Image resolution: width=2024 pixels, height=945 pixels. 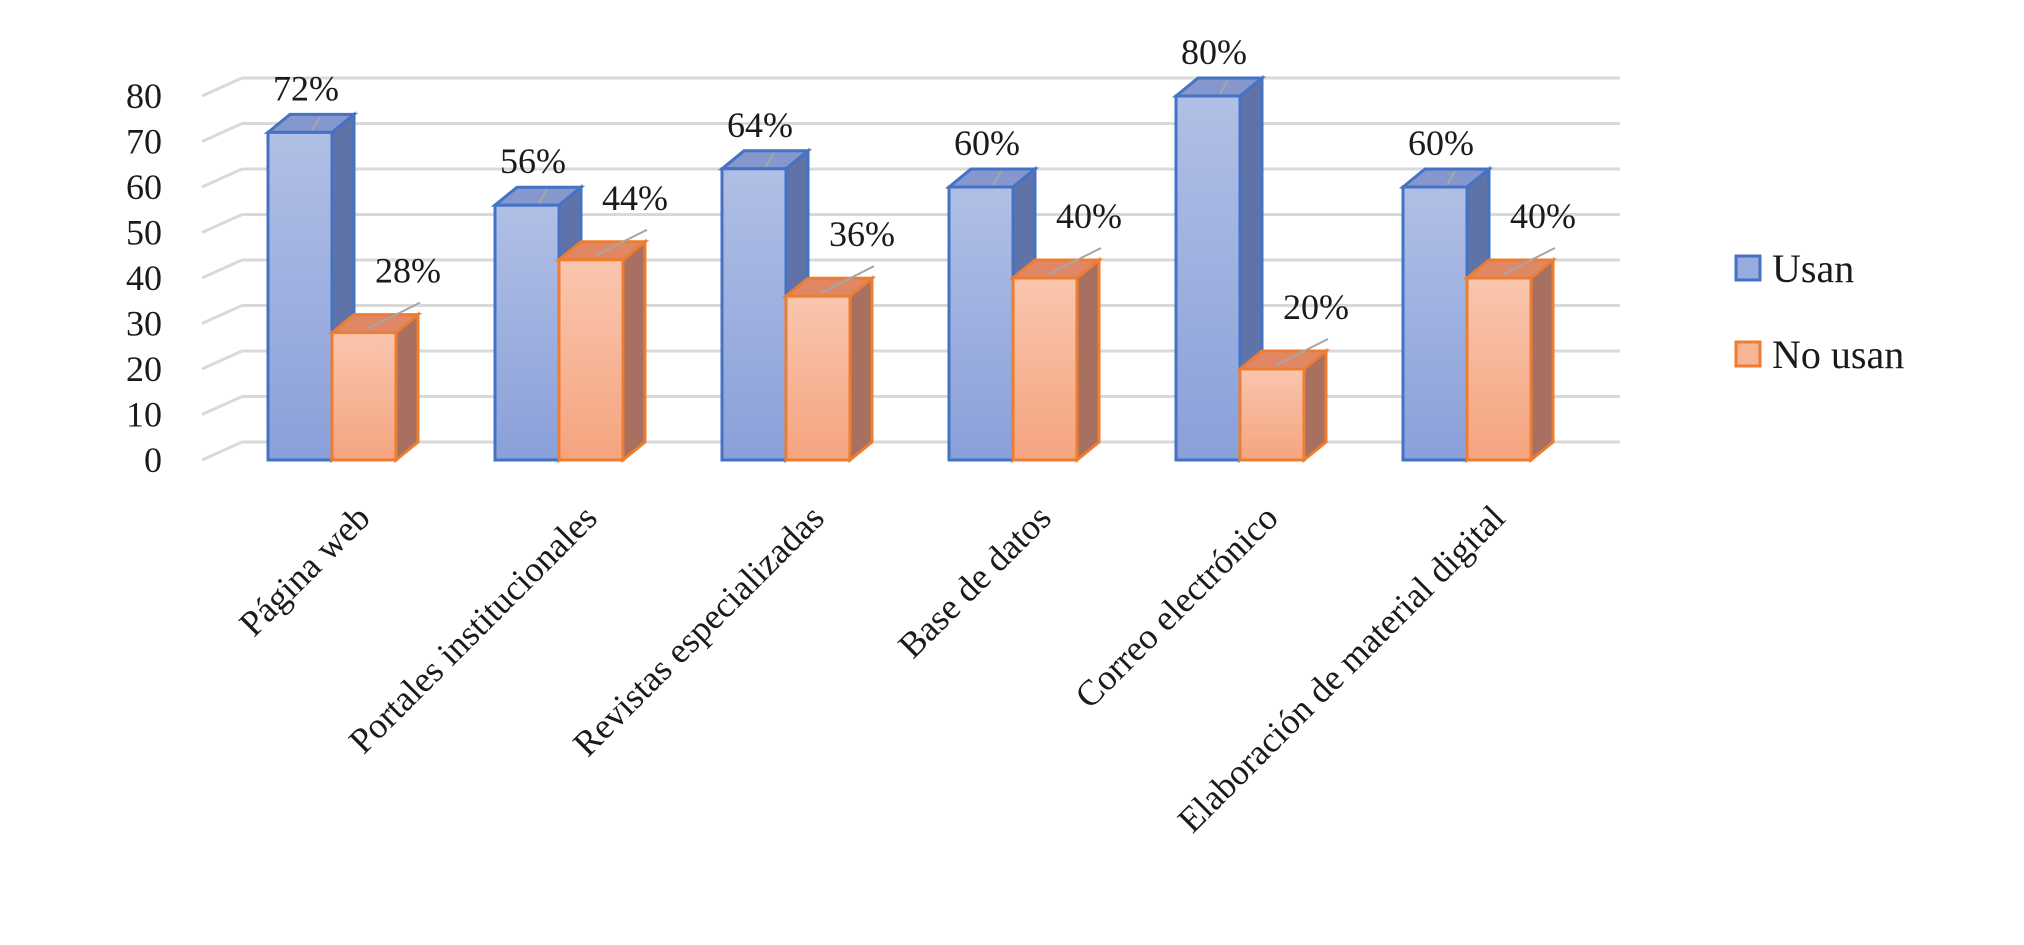 I want to click on data-label: 80%, so click(x=1214, y=52).